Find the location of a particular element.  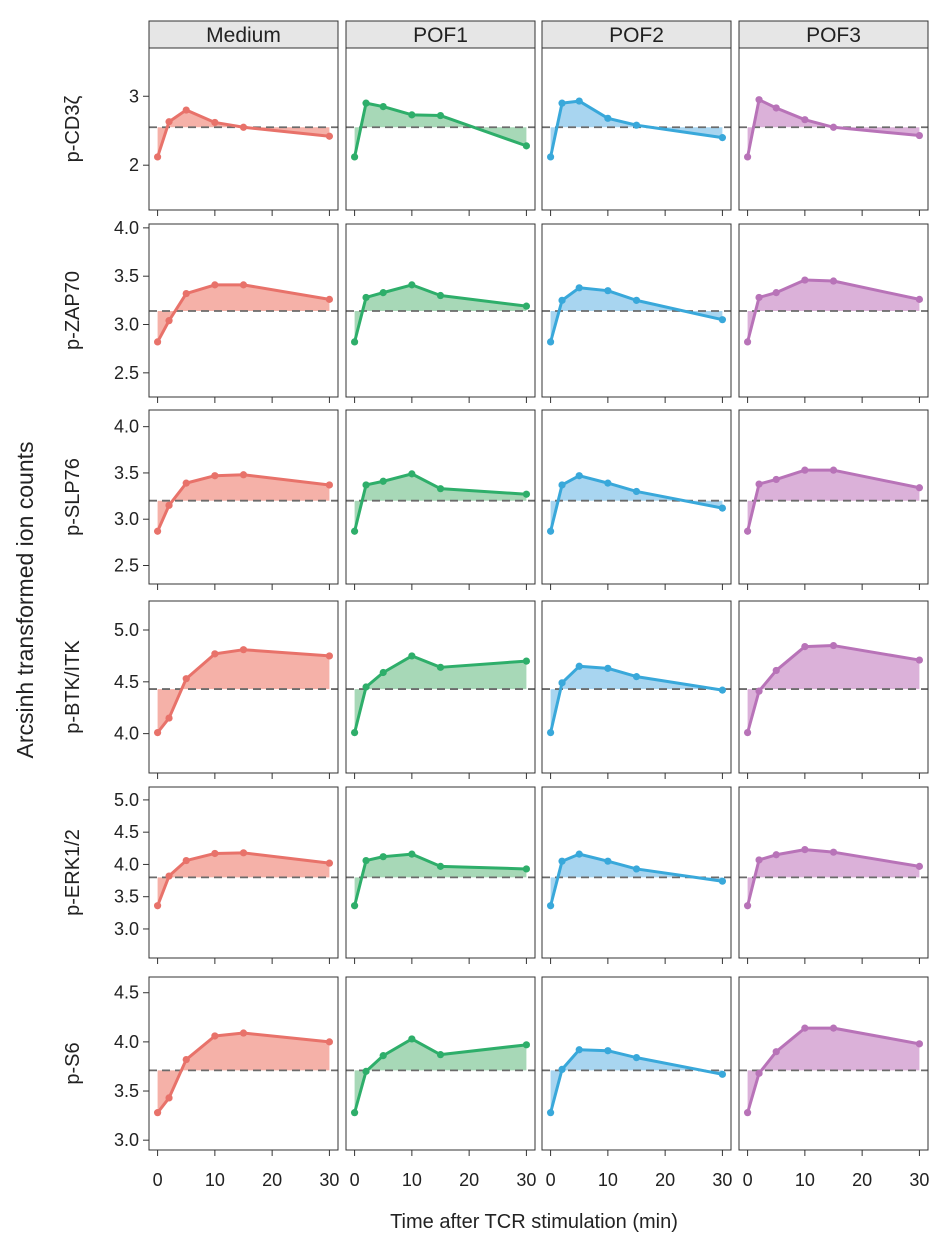

area-p-cd3--pof2 is located at coordinates (636, 129).